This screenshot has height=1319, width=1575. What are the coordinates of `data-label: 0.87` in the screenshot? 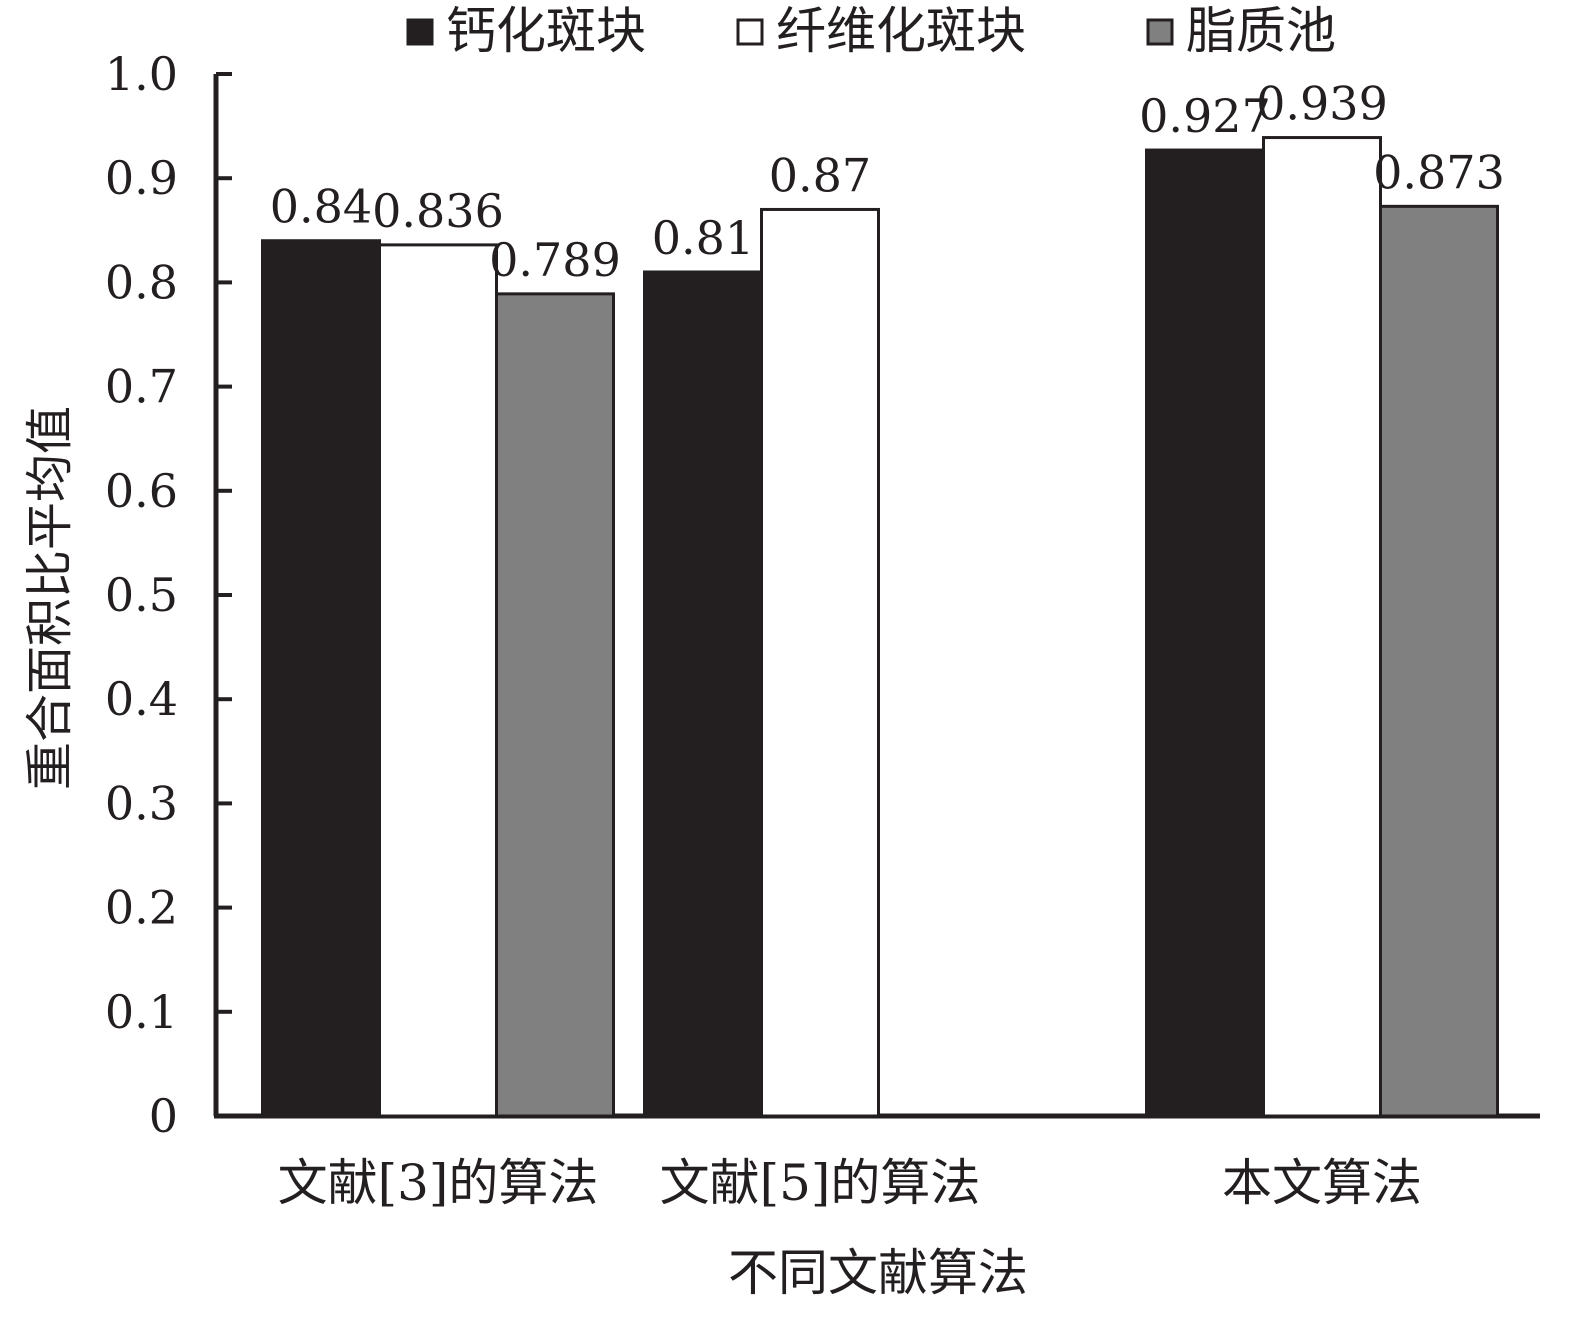 It's located at (820, 175).